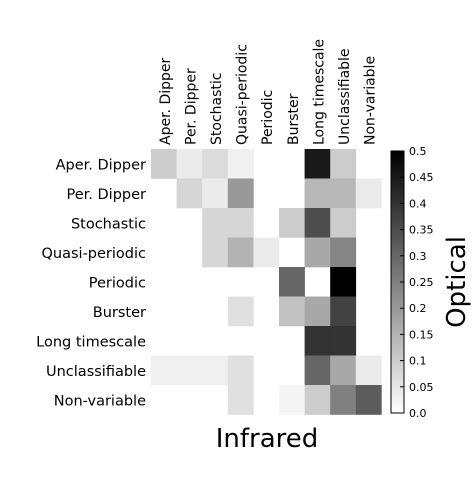 The width and height of the screenshot is (474, 479). I want to click on column-label: Aper. Dipper, so click(166, 101).